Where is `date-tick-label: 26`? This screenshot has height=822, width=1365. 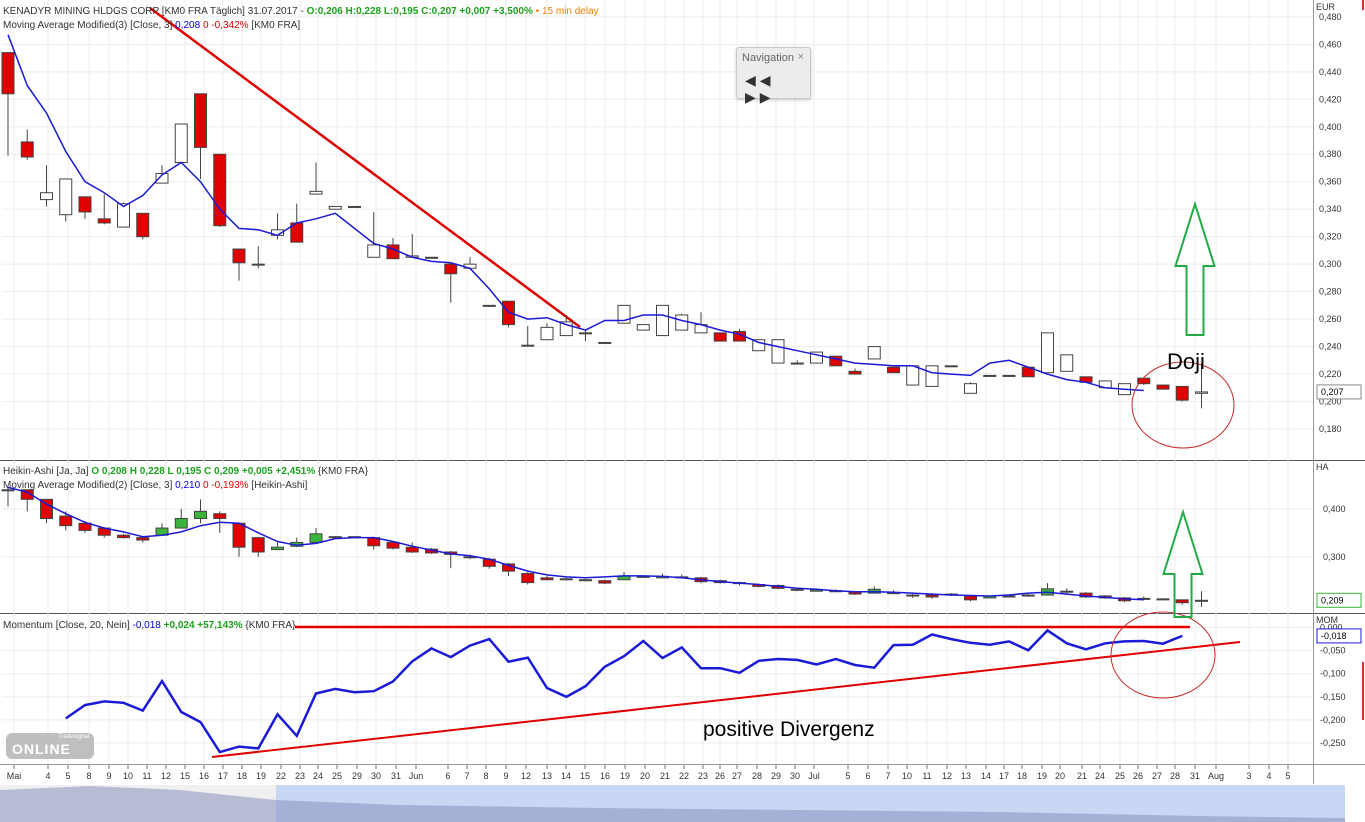 date-tick-label: 26 is located at coordinates (1138, 776).